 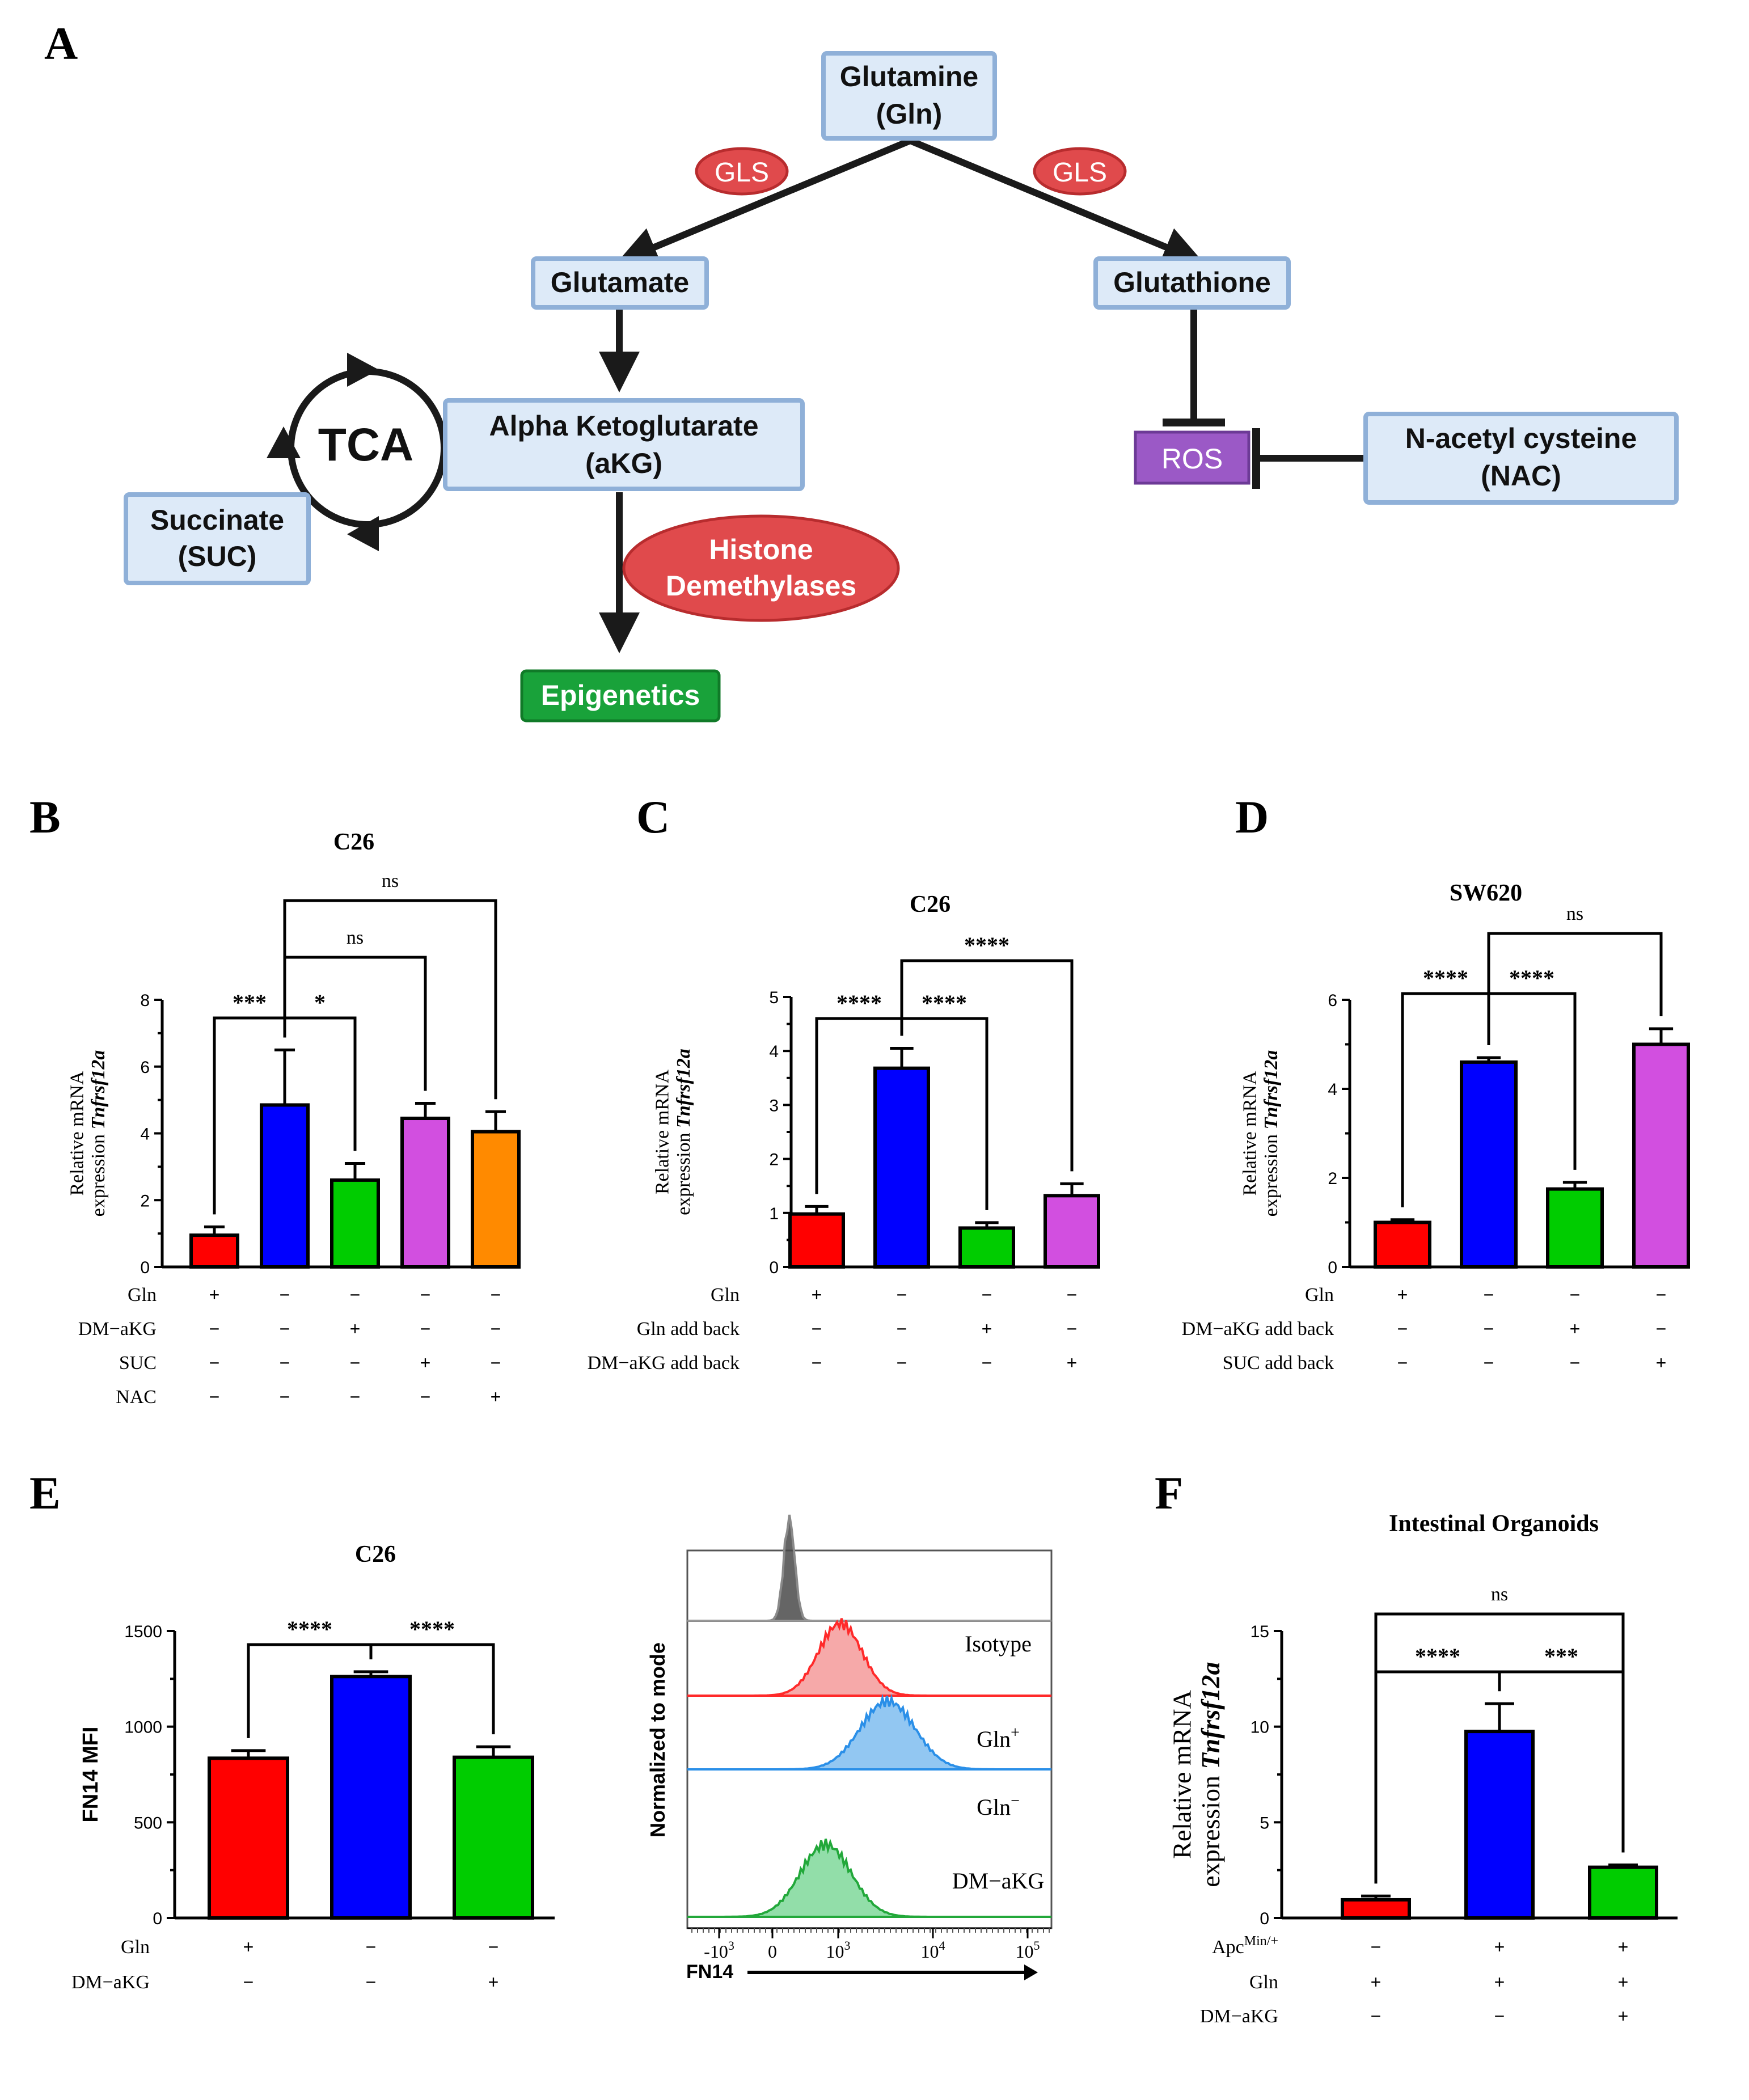 I want to click on y-label-line1: Relative mRNA, so click(x=1181, y=1774).